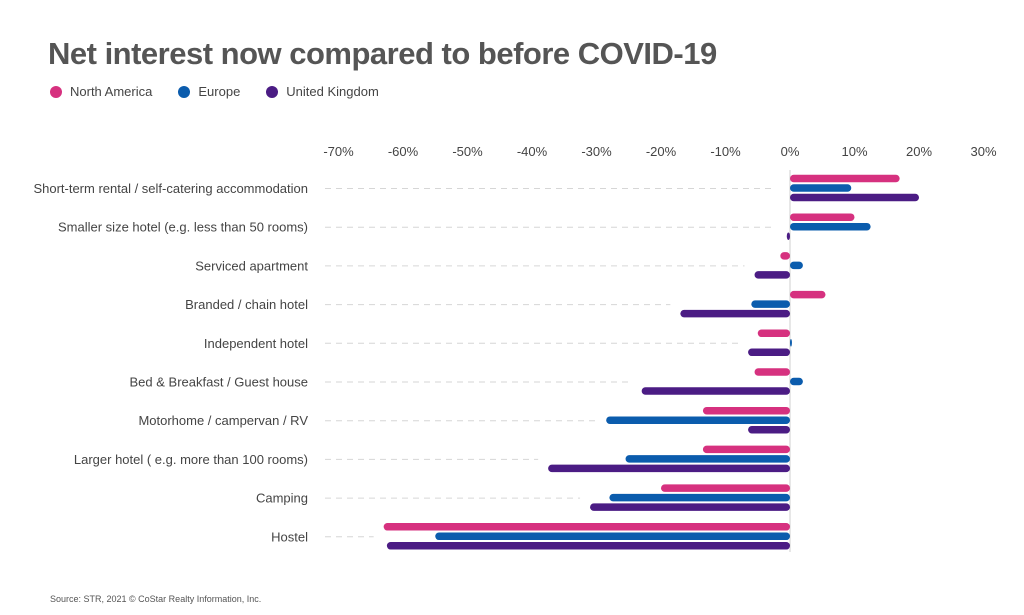  What do you see at coordinates (854, 151) in the screenshot?
I see `x-tick-label: 10%` at bounding box center [854, 151].